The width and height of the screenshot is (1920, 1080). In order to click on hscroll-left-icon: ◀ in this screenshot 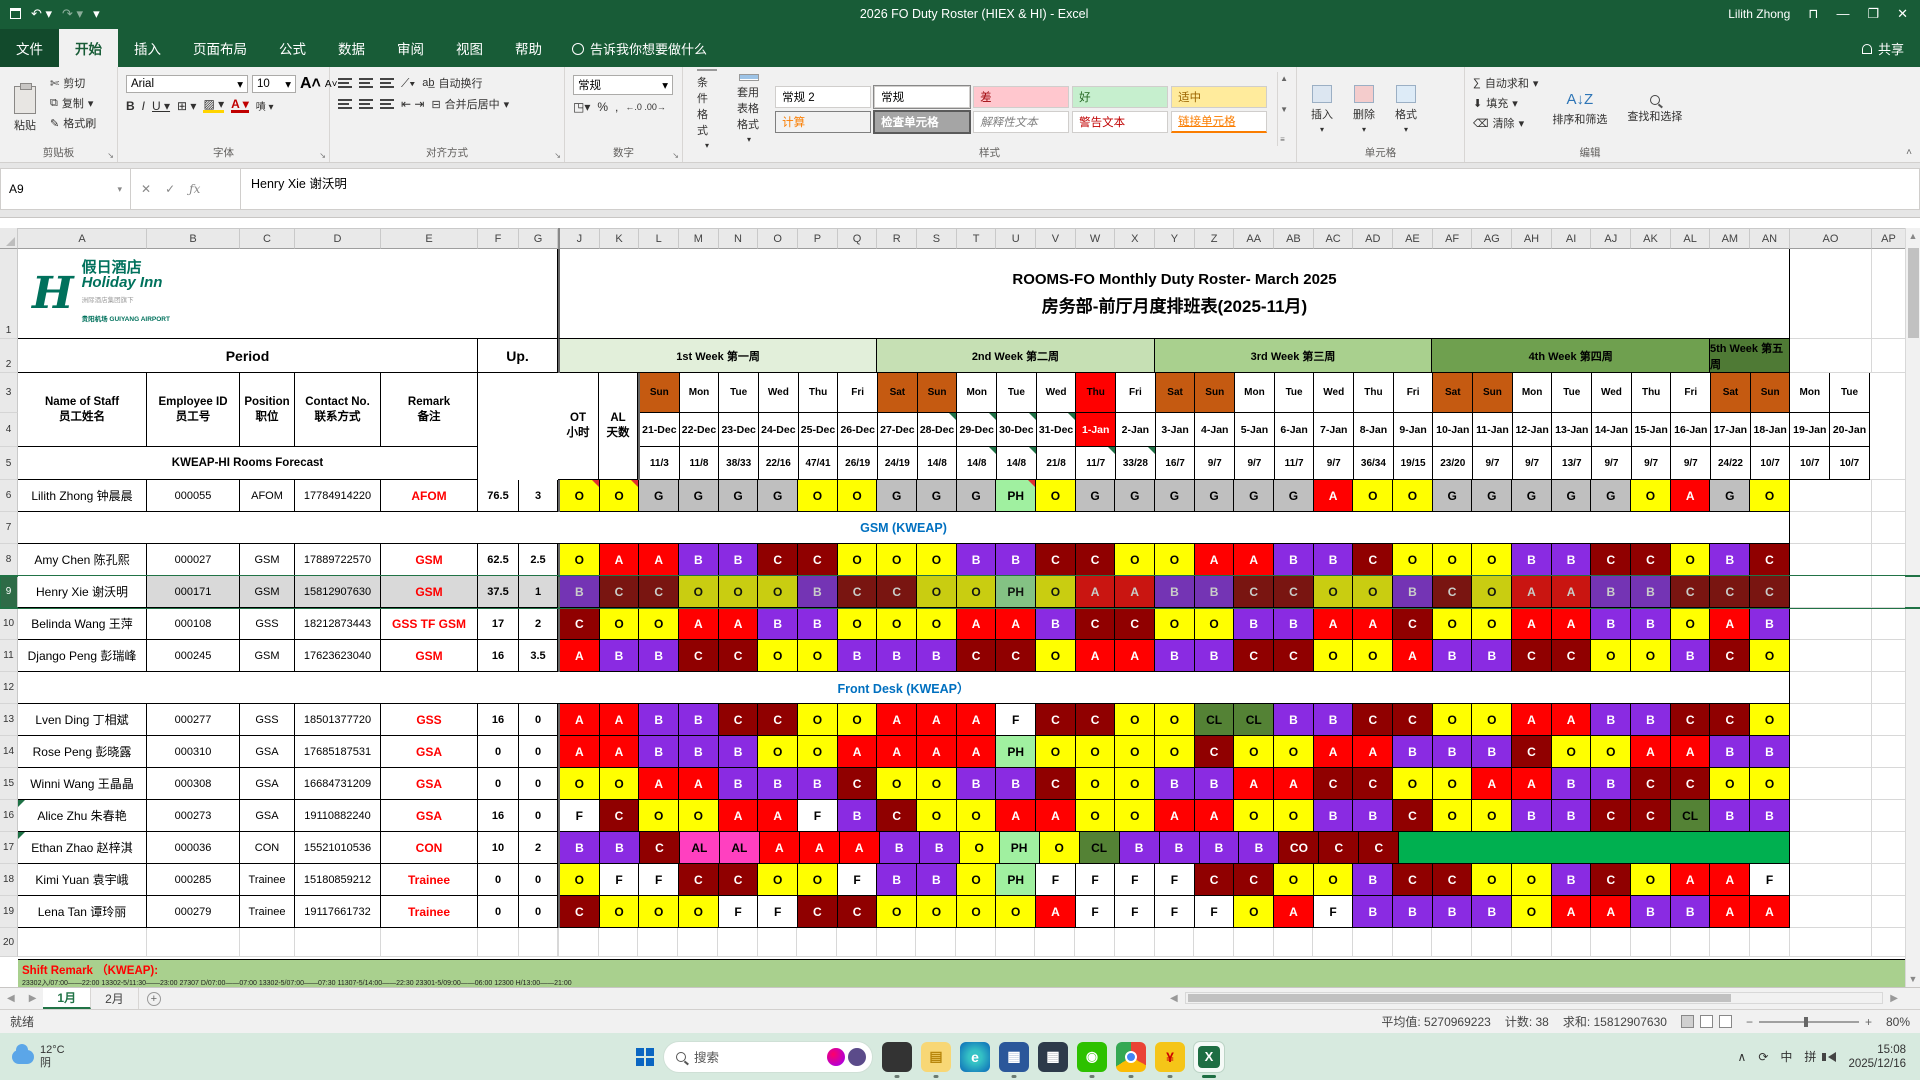, I will do `click(1174, 998)`.